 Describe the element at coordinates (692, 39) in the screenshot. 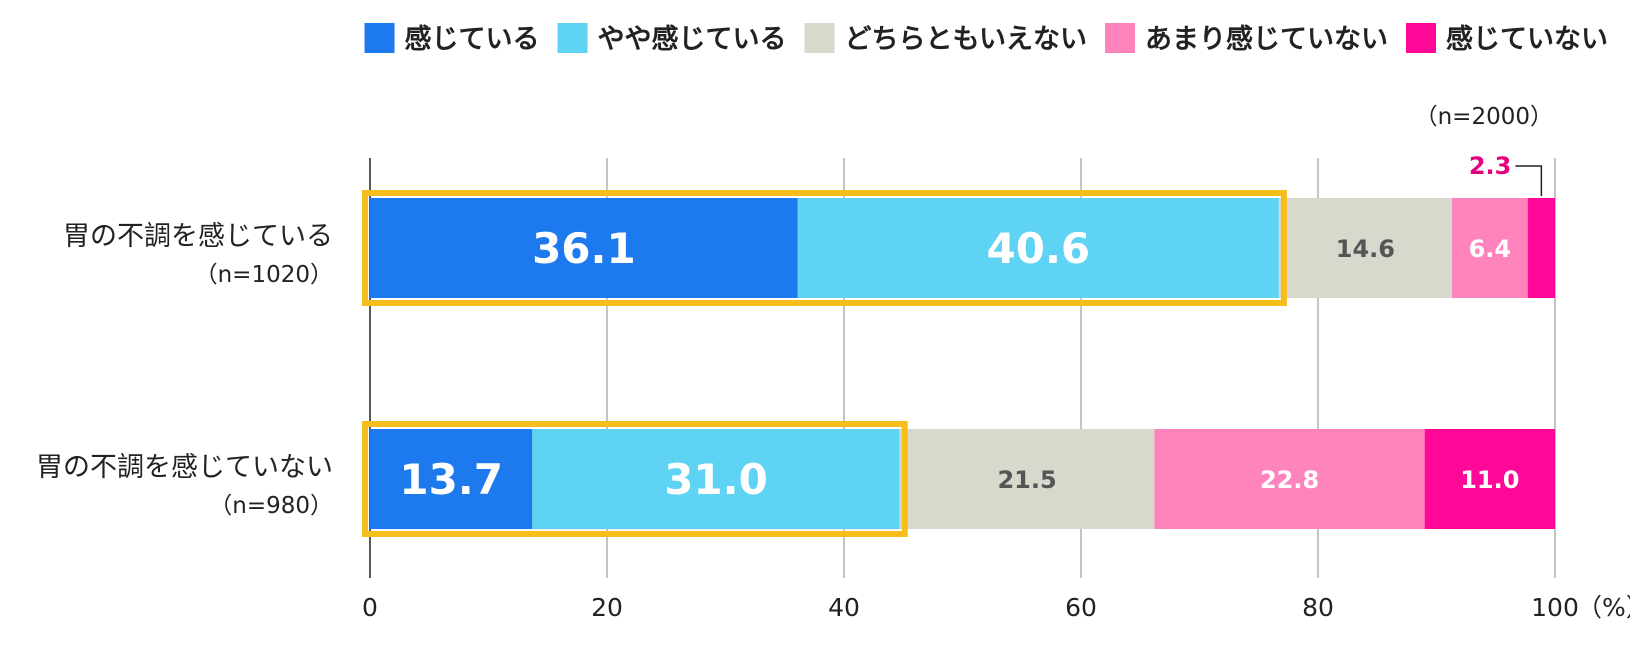

I see `legend-label: やや感じている` at that location.